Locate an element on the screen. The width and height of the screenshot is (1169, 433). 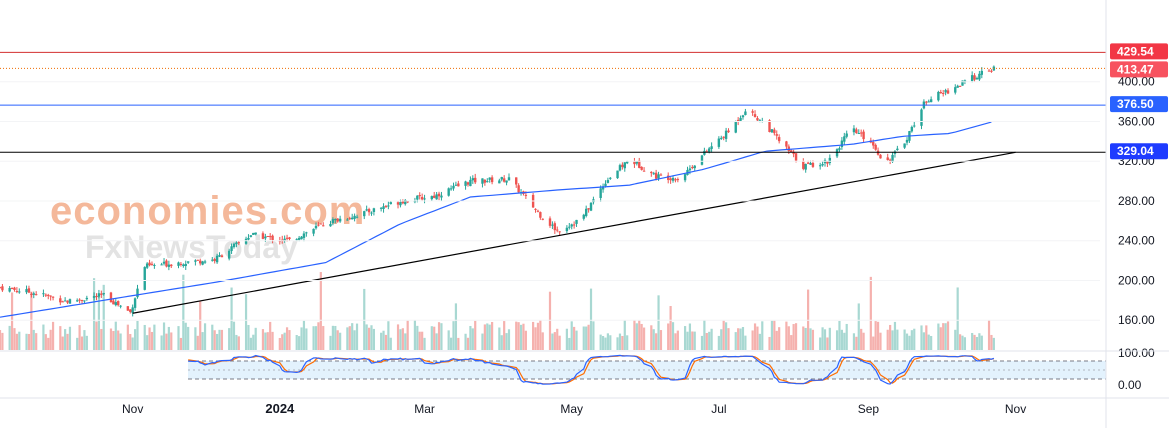
time-axis: Nov 2024 Mar May Jul Sep Nov is located at coordinates (574, 408).